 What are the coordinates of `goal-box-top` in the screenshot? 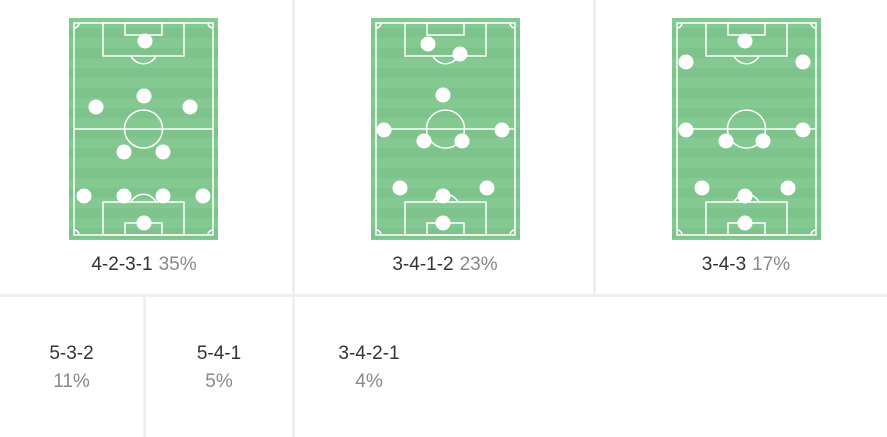 It's located at (445, 29).